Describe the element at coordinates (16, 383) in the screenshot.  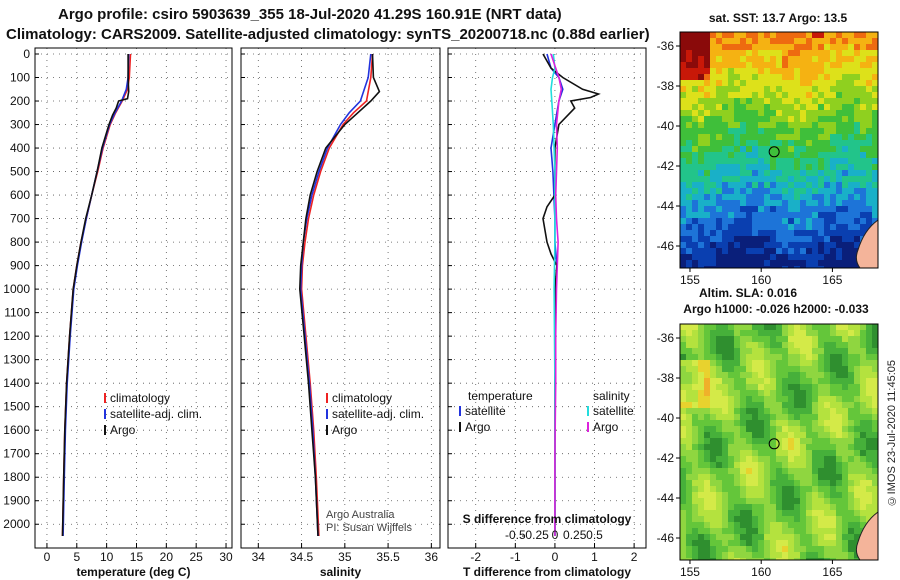
I see `y-tick-label: 1400` at that location.